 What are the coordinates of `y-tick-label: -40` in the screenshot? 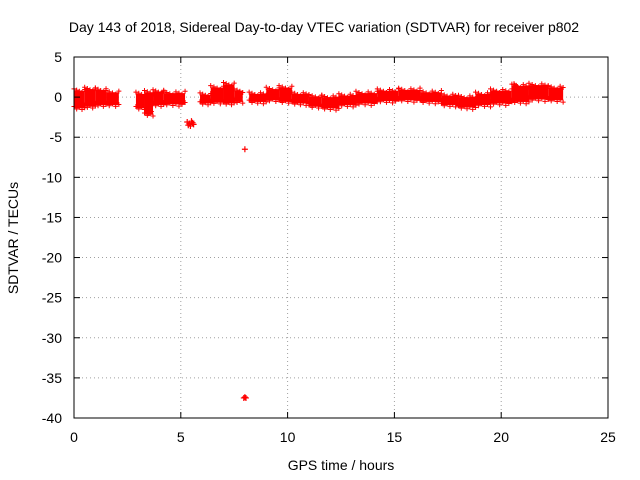 It's located at (52, 418).